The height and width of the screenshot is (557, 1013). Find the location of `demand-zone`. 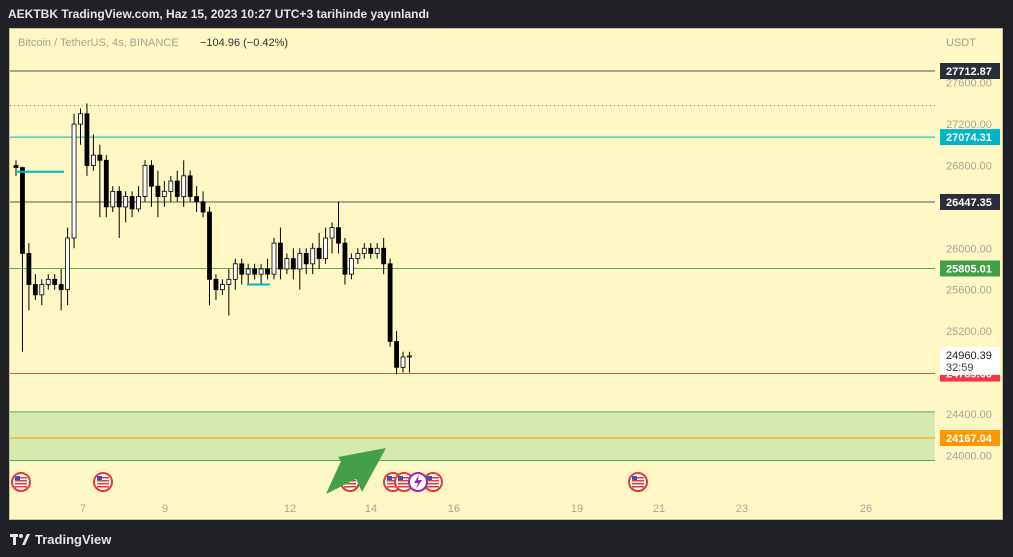

demand-zone is located at coordinates (472, 436).